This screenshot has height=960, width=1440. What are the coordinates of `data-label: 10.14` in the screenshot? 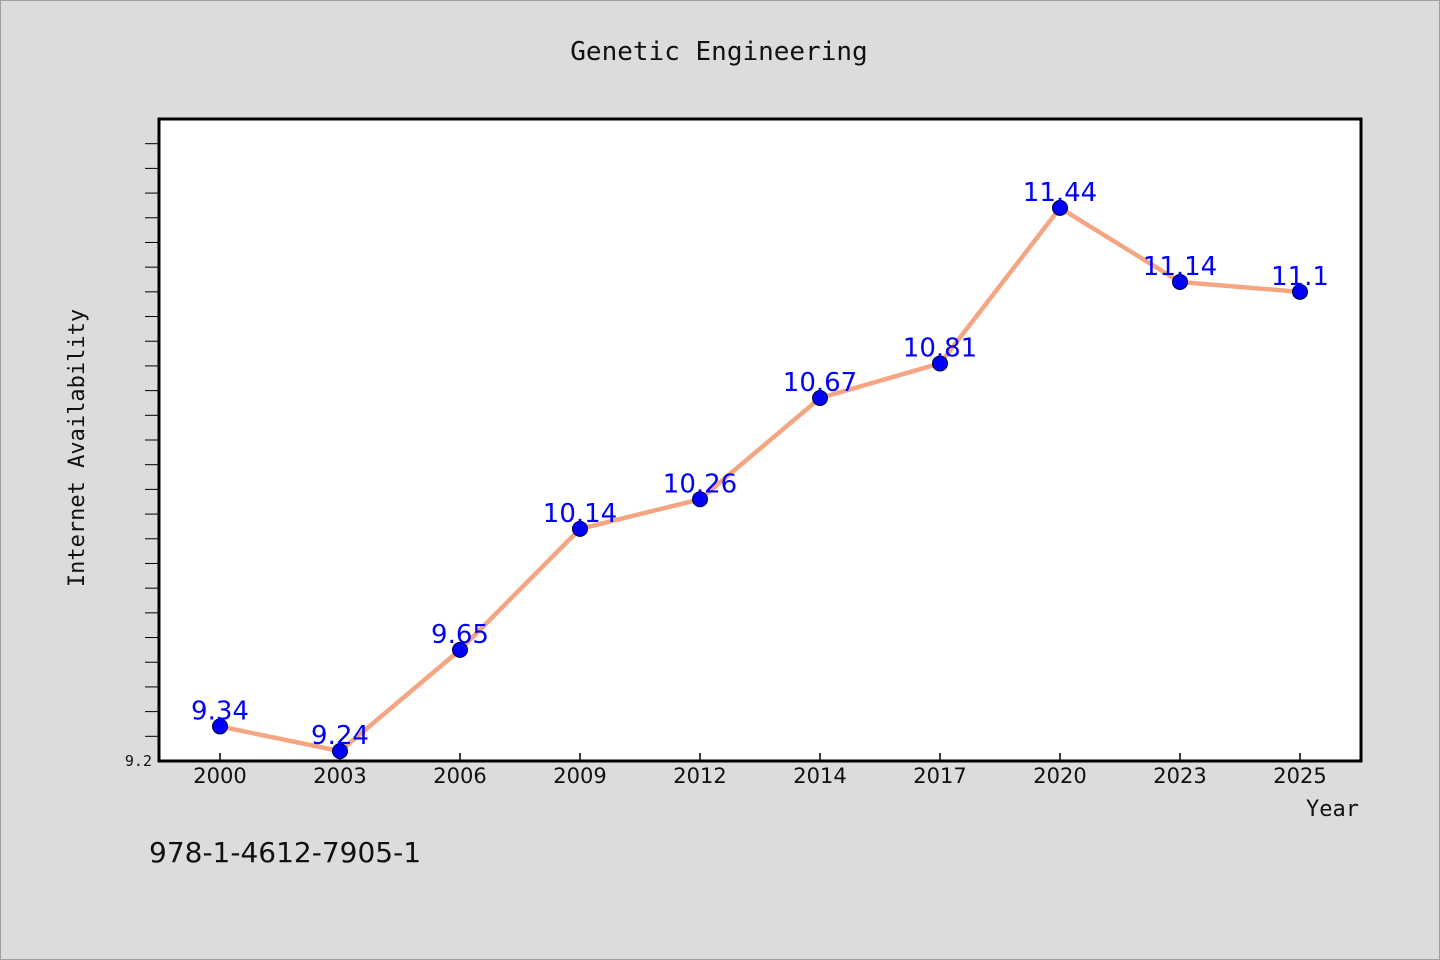 It's located at (580, 514).